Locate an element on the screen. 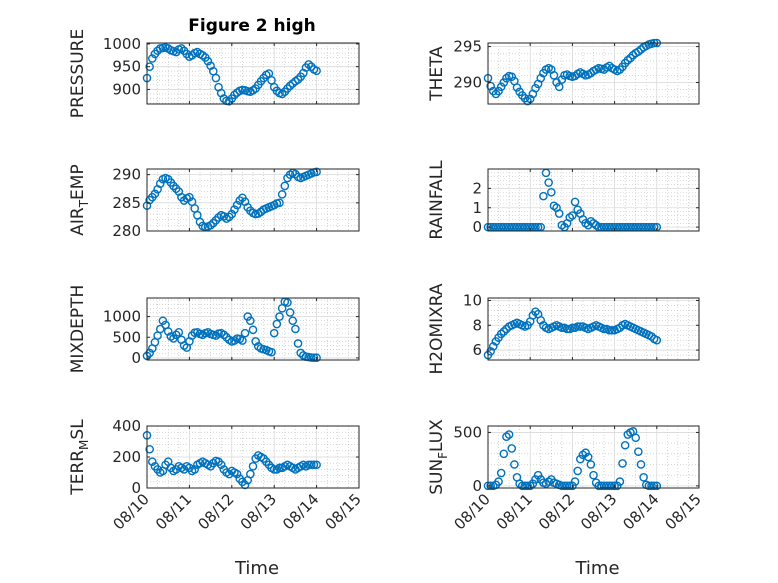 The width and height of the screenshot is (778, 583). y-tick-label: 285 is located at coordinates (126, 203).